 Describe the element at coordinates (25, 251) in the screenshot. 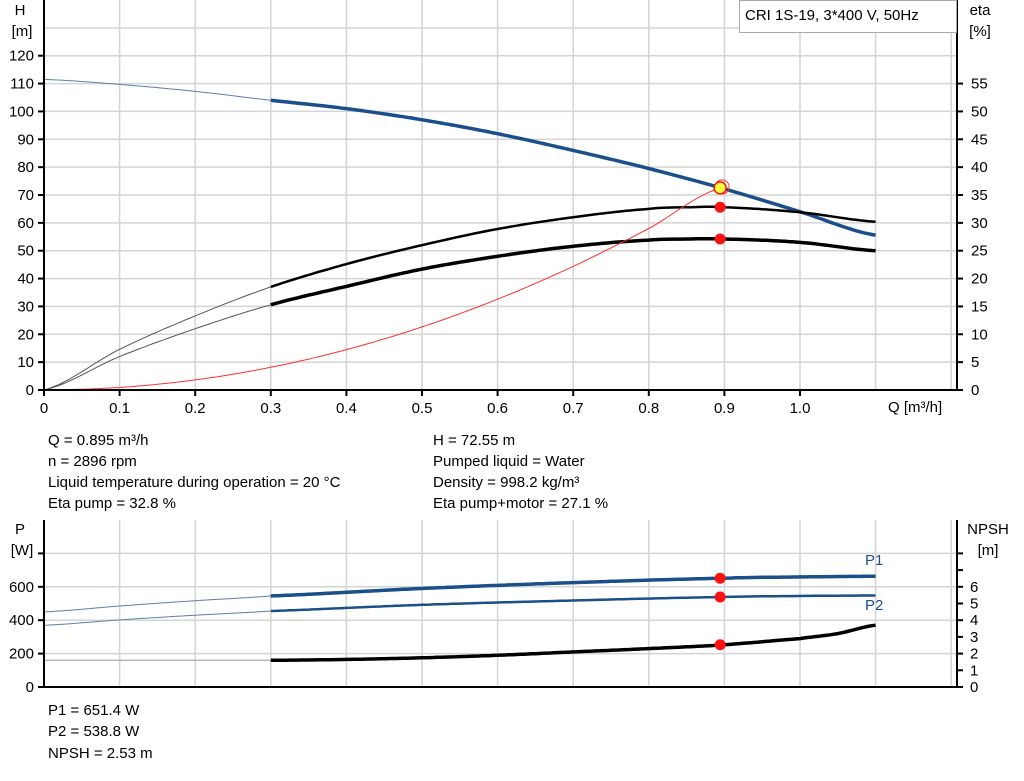

I see `h-tick-label: 50` at that location.